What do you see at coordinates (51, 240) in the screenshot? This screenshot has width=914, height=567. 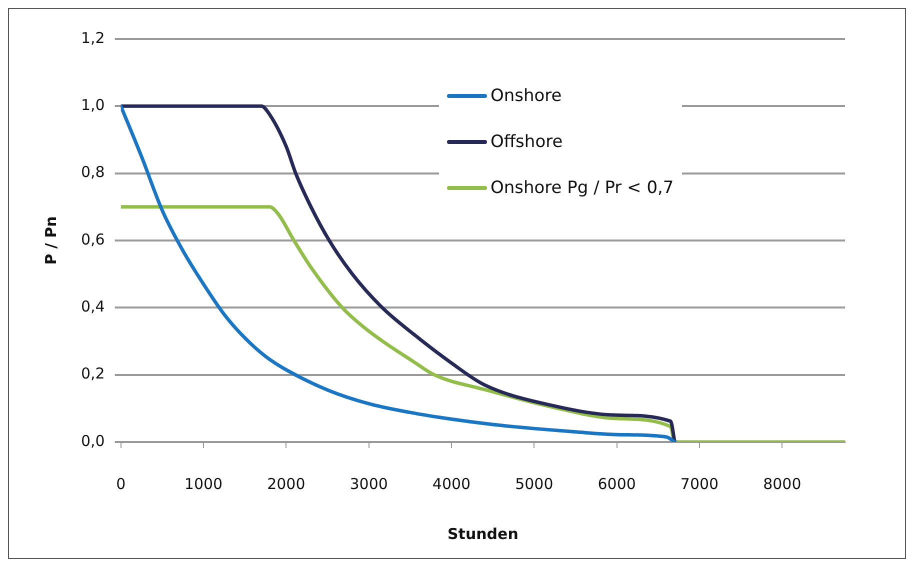 I see `y-axis-title: P / Pn` at bounding box center [51, 240].